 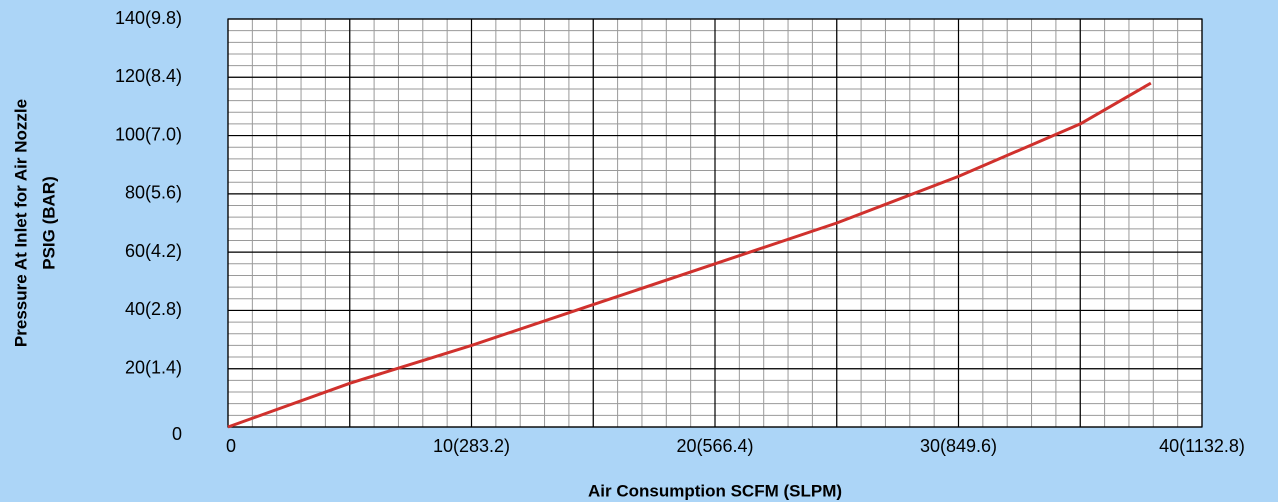 I want to click on y-tick-label: 20(1.4), so click(x=153, y=367).